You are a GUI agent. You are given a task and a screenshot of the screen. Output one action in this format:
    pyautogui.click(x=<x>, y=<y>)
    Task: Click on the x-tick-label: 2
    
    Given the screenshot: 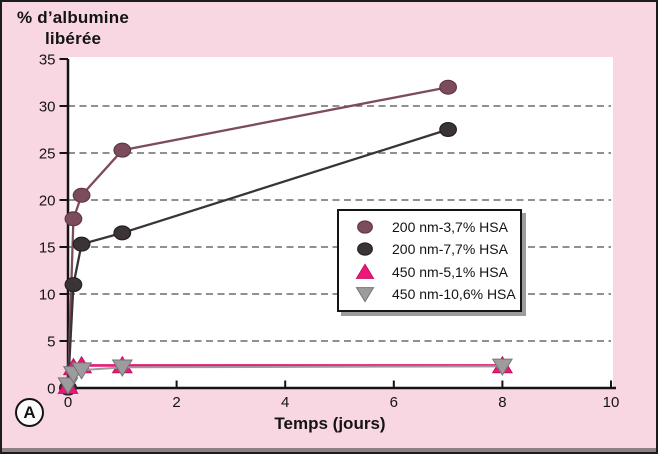 What is the action you would take?
    pyautogui.click(x=176, y=402)
    